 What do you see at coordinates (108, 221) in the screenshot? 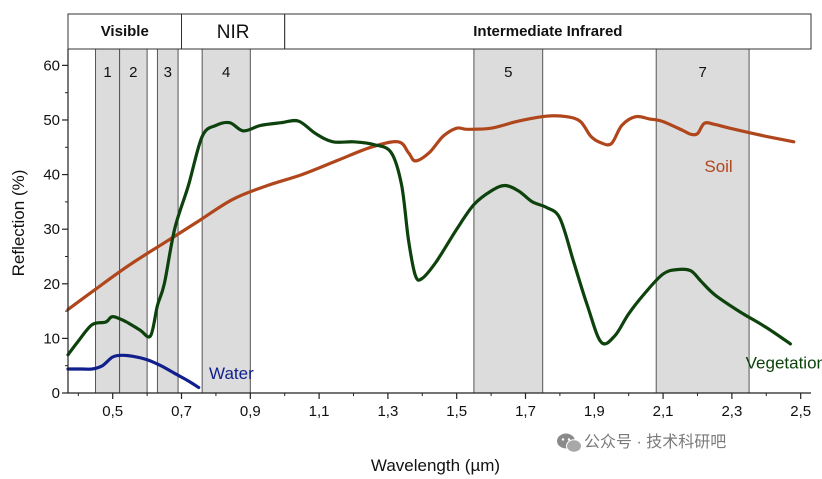
I see `band-1-rect` at bounding box center [108, 221].